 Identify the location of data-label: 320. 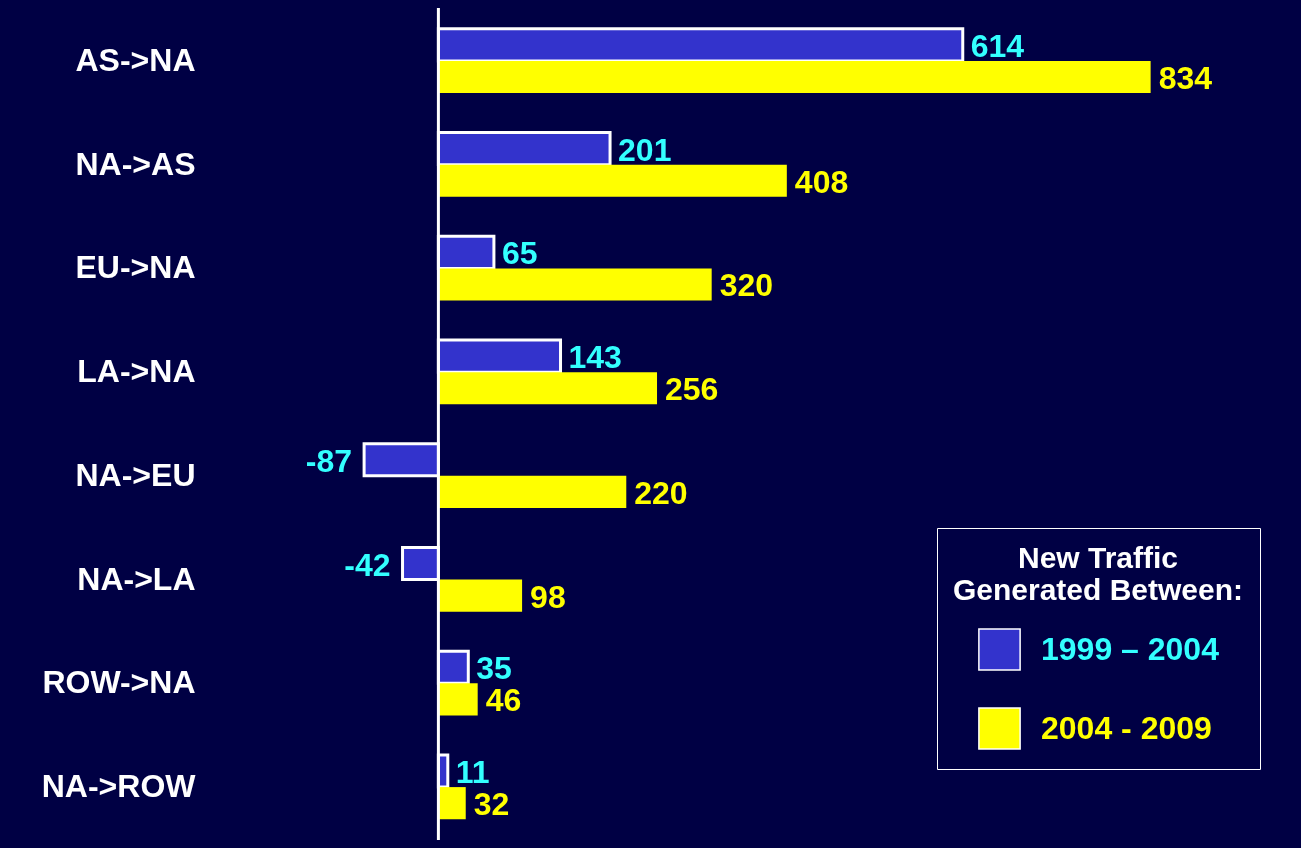
(746, 285).